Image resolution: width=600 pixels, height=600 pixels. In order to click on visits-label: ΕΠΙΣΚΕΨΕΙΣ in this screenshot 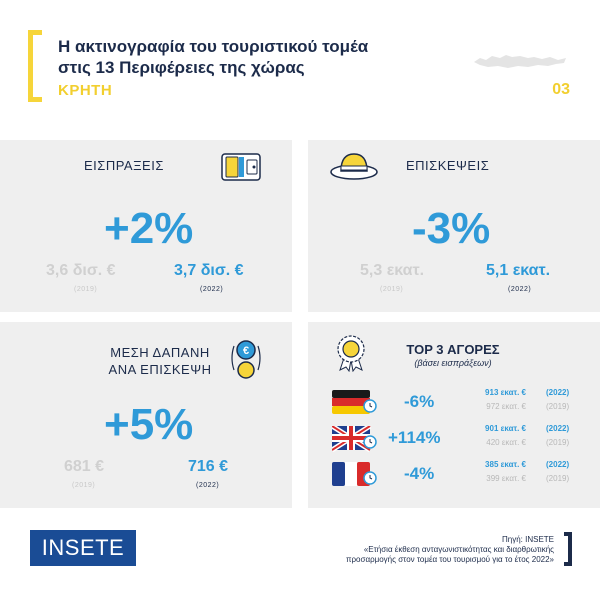, I will do `click(448, 165)`.